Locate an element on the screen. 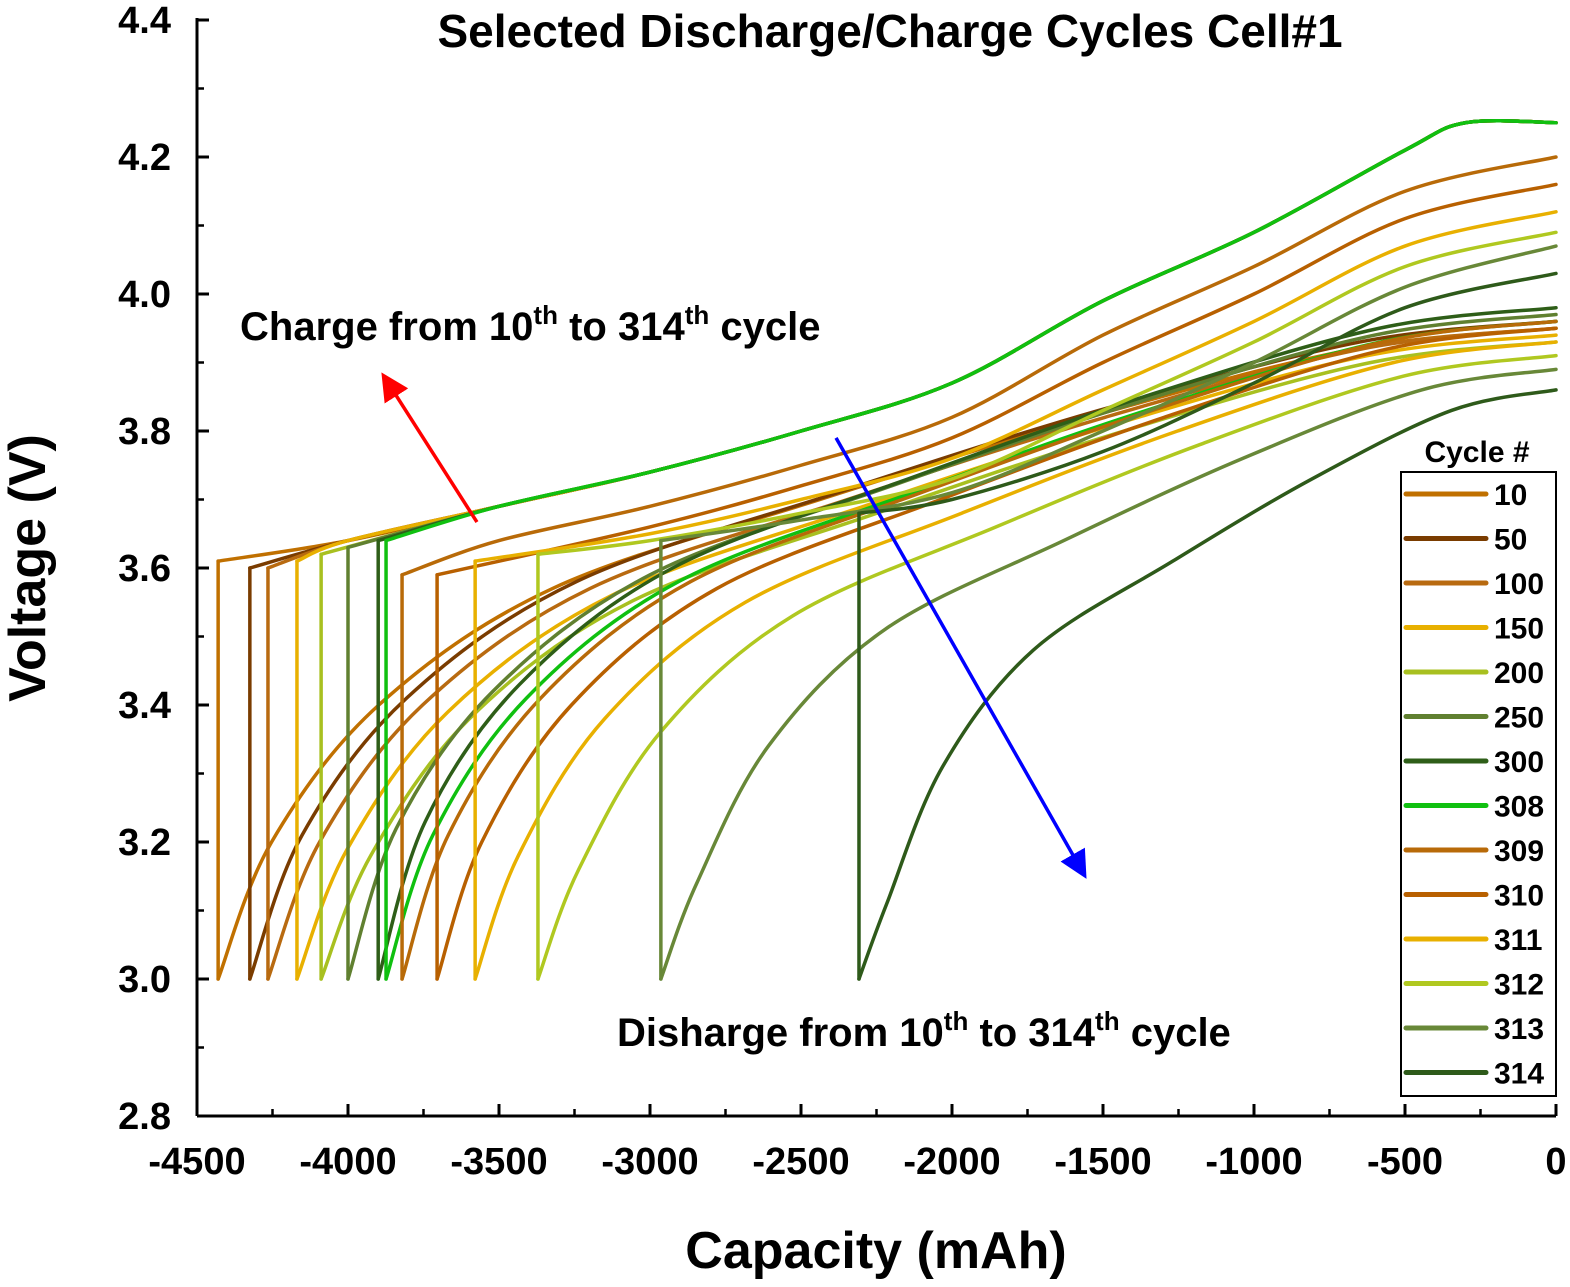  discharge-annotation-pre: Disharge from 10 is located at coordinates (780, 1033).